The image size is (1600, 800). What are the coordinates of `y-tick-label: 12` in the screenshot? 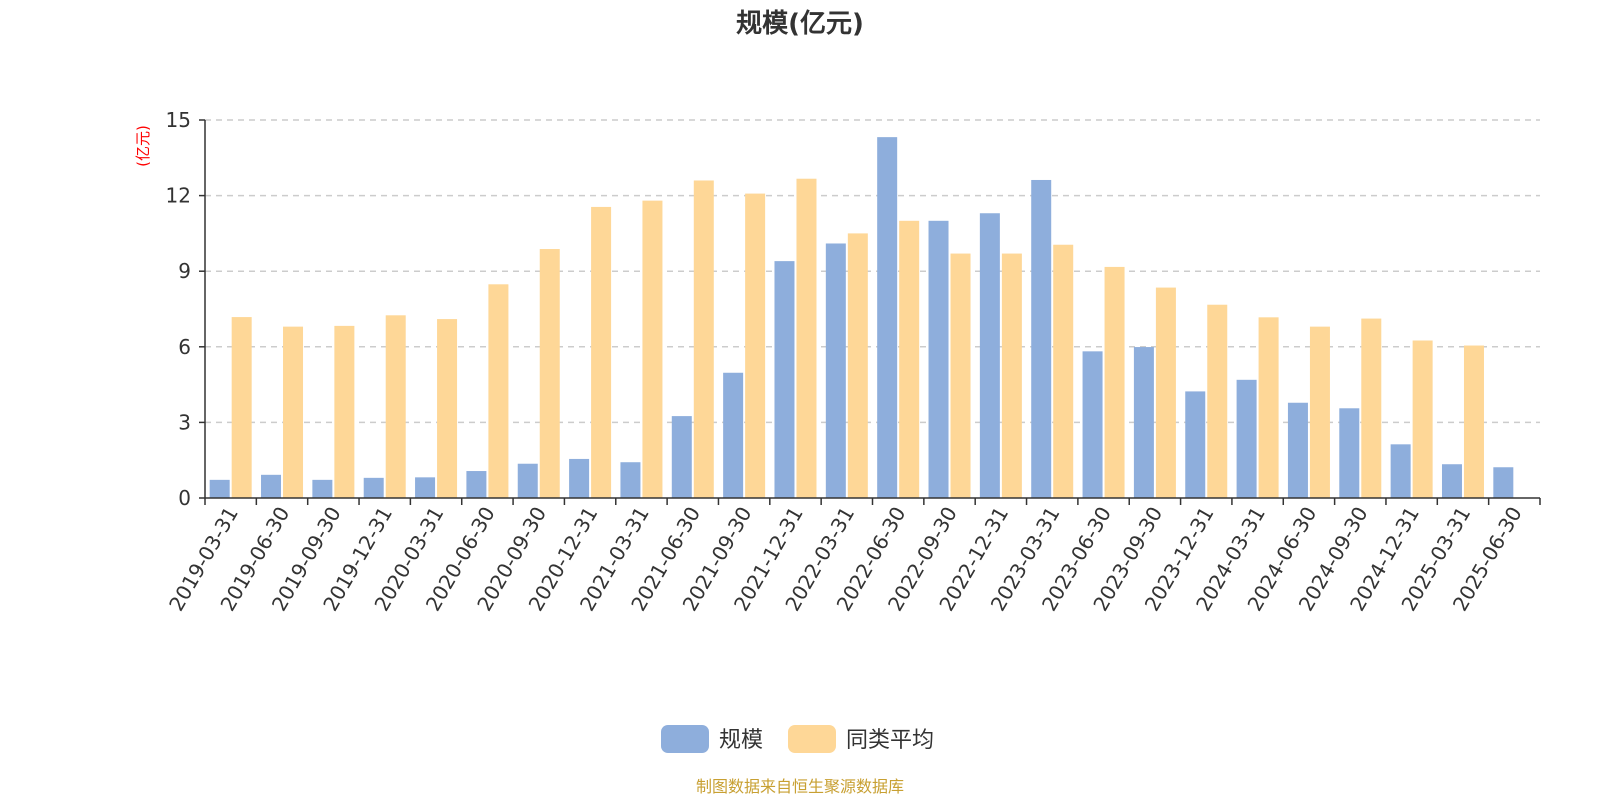 It's located at (178, 196).